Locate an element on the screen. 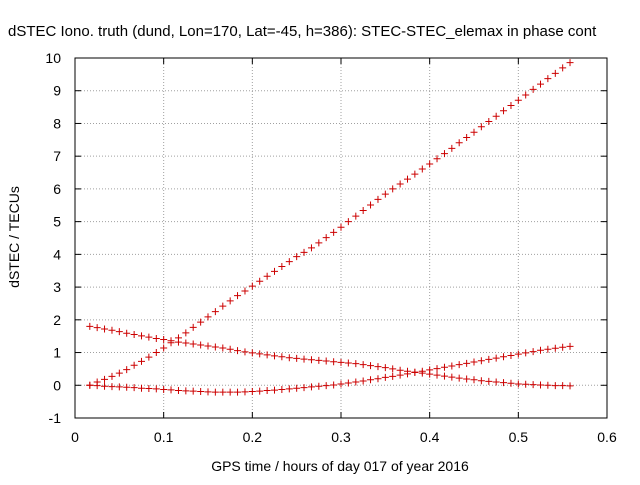  y-tick-label: 5 is located at coordinates (57, 222).